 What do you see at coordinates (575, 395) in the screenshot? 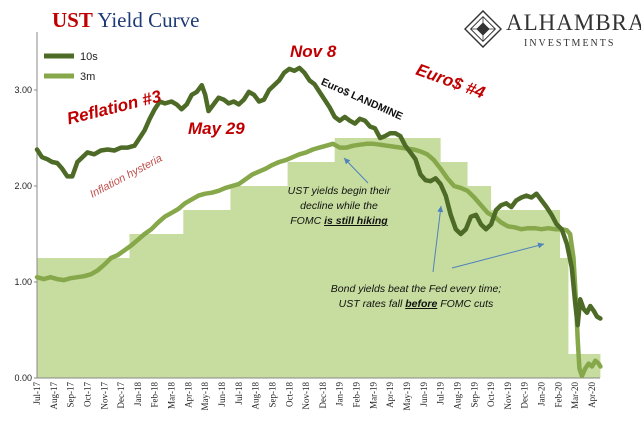
I see `x-tick-label: Mar-20` at bounding box center [575, 395].